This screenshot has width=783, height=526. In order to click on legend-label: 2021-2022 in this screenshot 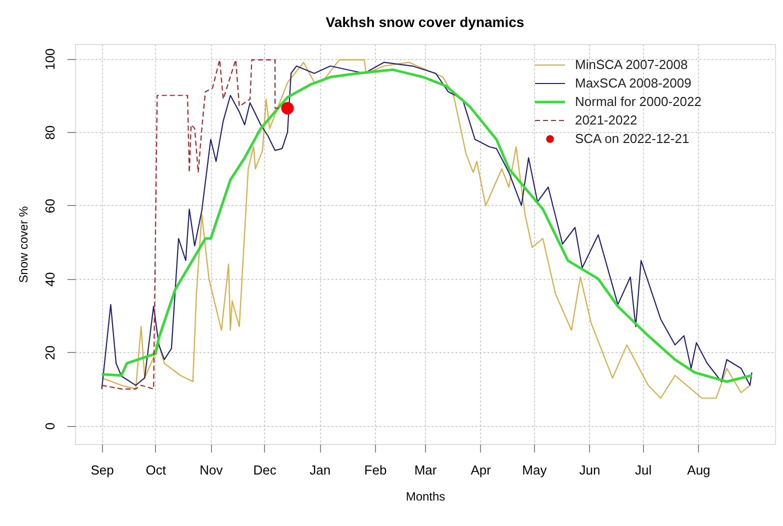, I will do `click(606, 120)`.